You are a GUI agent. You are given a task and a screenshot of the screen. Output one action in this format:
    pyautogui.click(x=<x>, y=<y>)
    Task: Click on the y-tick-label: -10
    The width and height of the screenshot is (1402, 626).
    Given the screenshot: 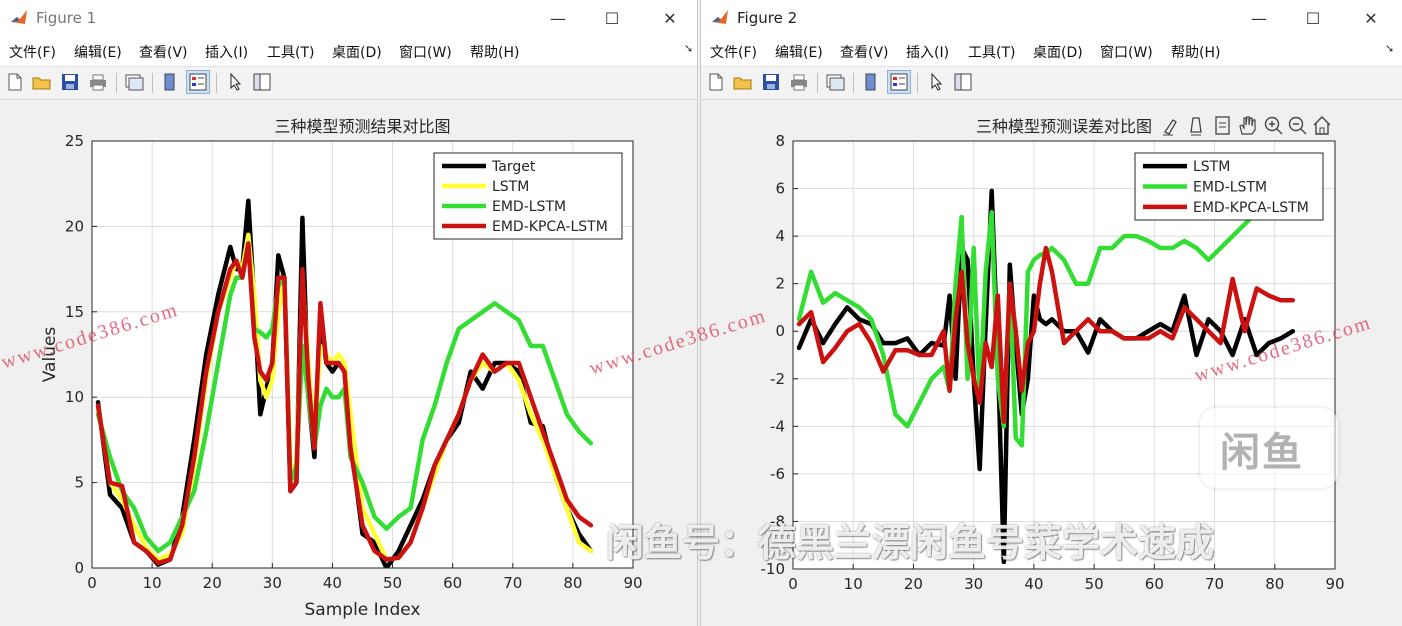 What is the action you would take?
    pyautogui.click(x=773, y=569)
    